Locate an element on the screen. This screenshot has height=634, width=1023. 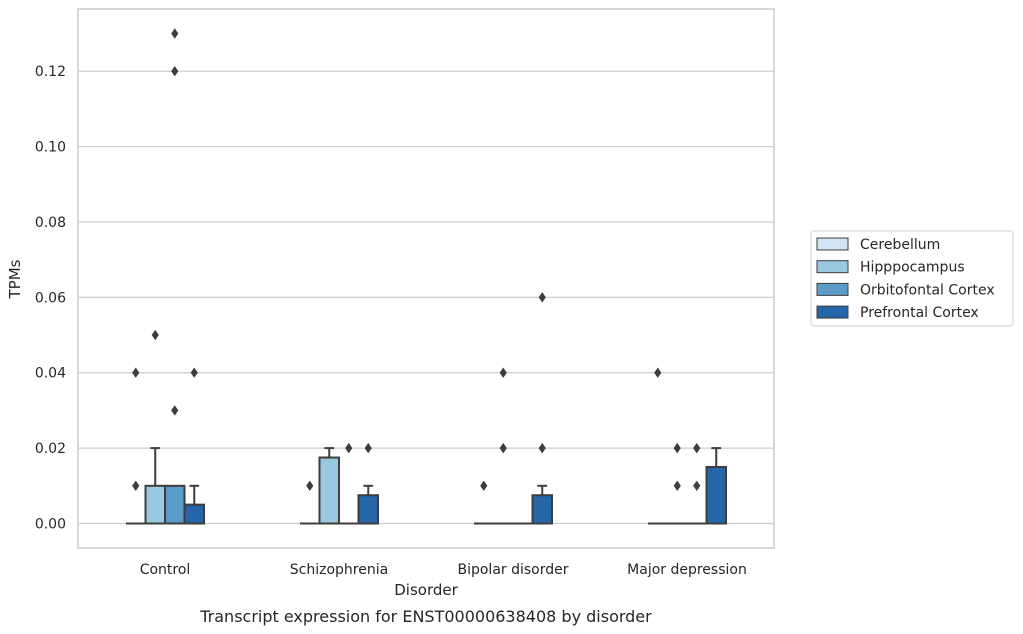
x-tick-label: Schizophrenia is located at coordinates (339, 570).